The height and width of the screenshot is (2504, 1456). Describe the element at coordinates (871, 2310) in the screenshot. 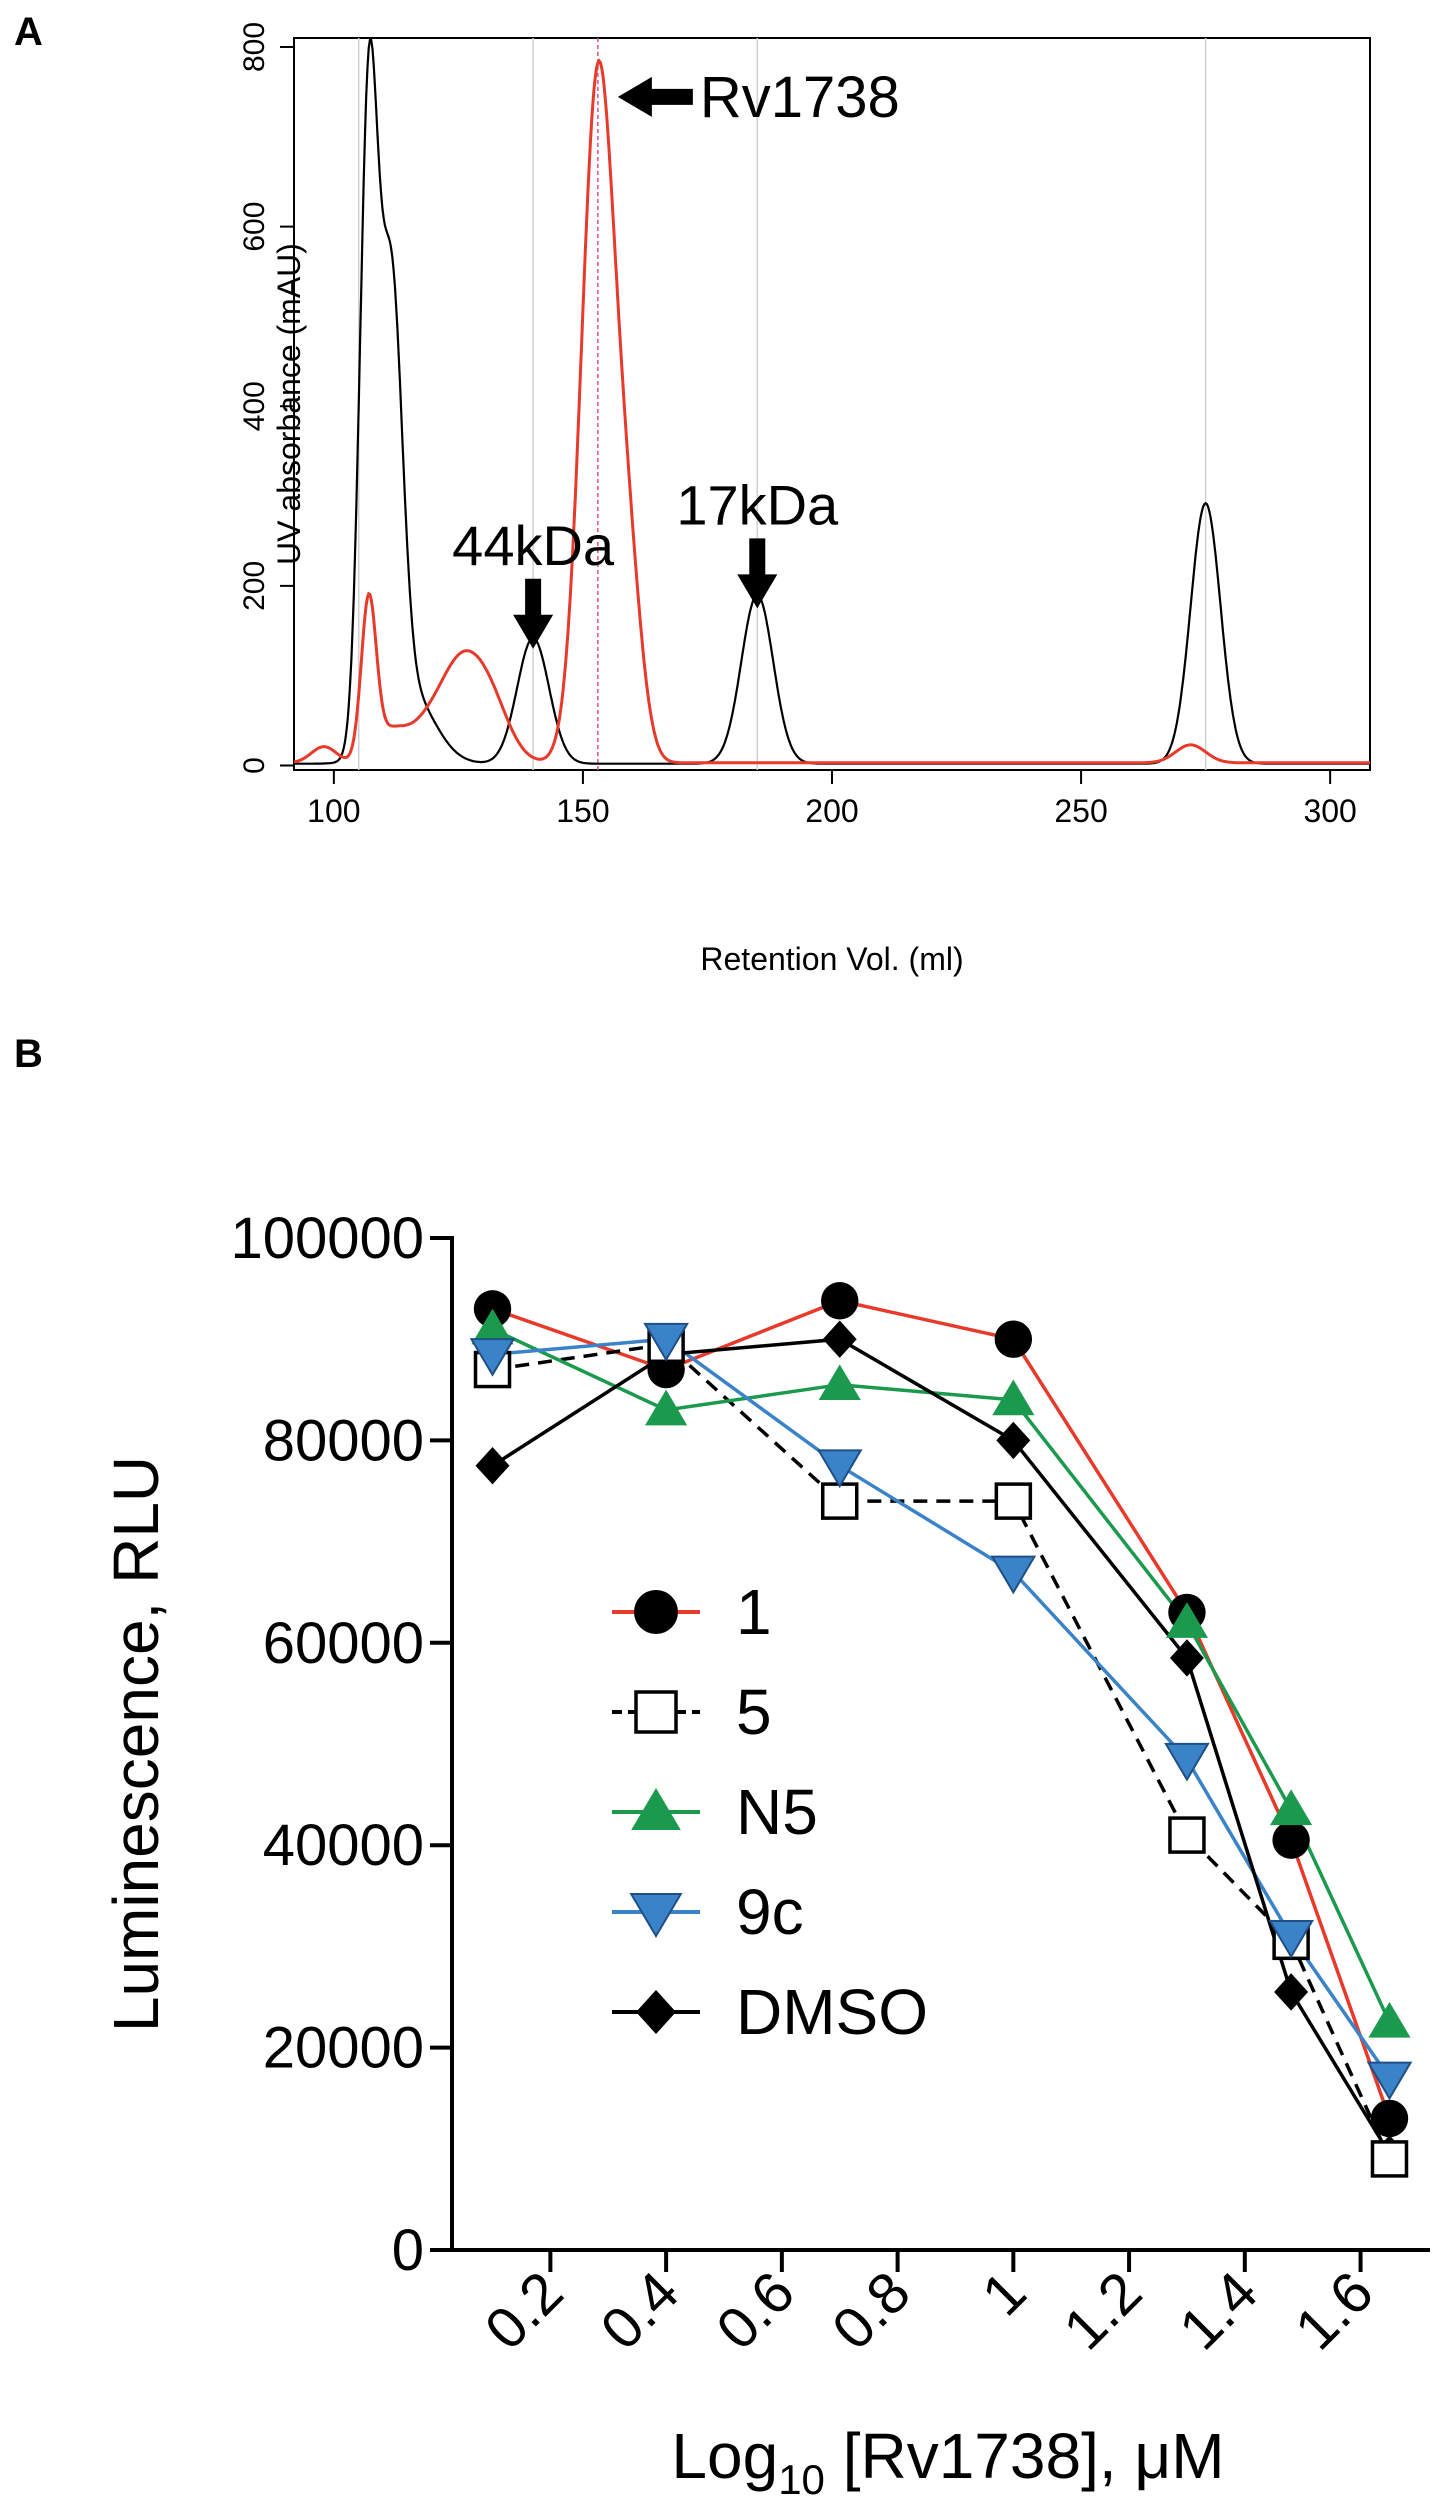

I see `x-tick-label: 0.8` at that location.